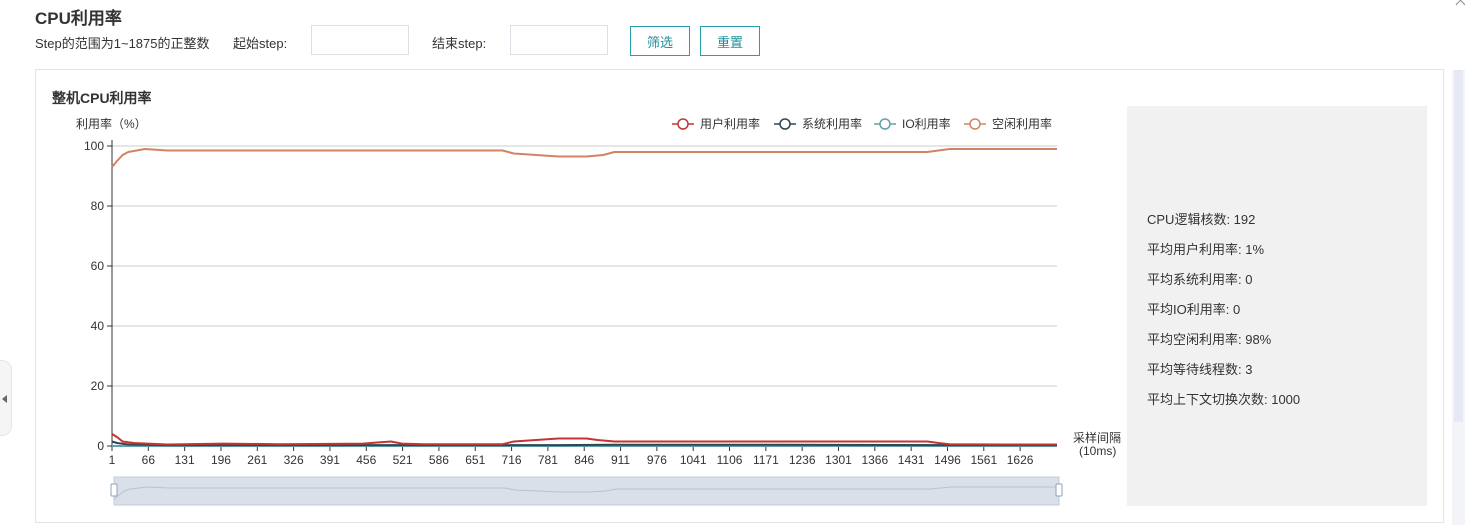 The image size is (1465, 525). Describe the element at coordinates (1200, 279) in the screenshot. I see `stat-avg-system: 平均系统利用率: 0` at that location.